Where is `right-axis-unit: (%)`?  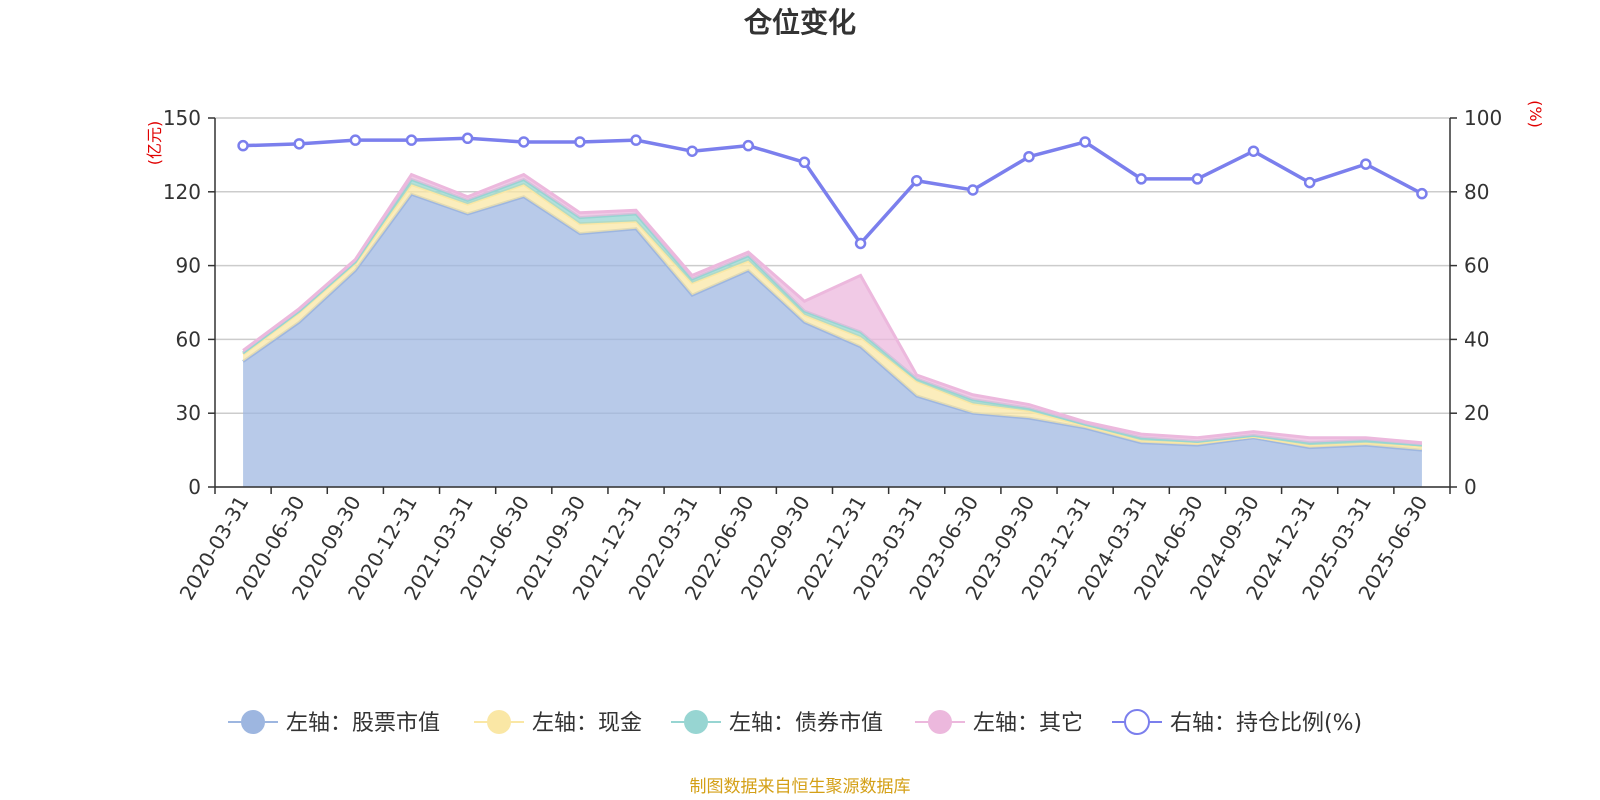 right-axis-unit: (%) is located at coordinates (1535, 114).